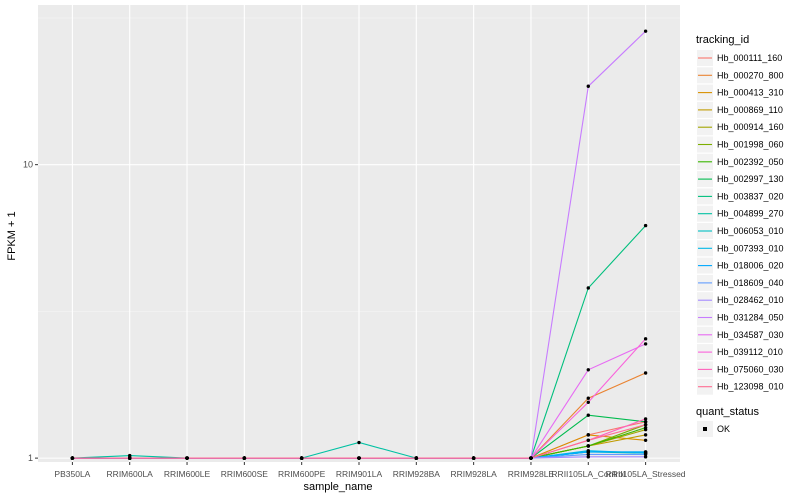 Image resolution: width=800 pixels, height=500 pixels. I want to click on legend-label: Hb_031284_050, so click(750, 318).